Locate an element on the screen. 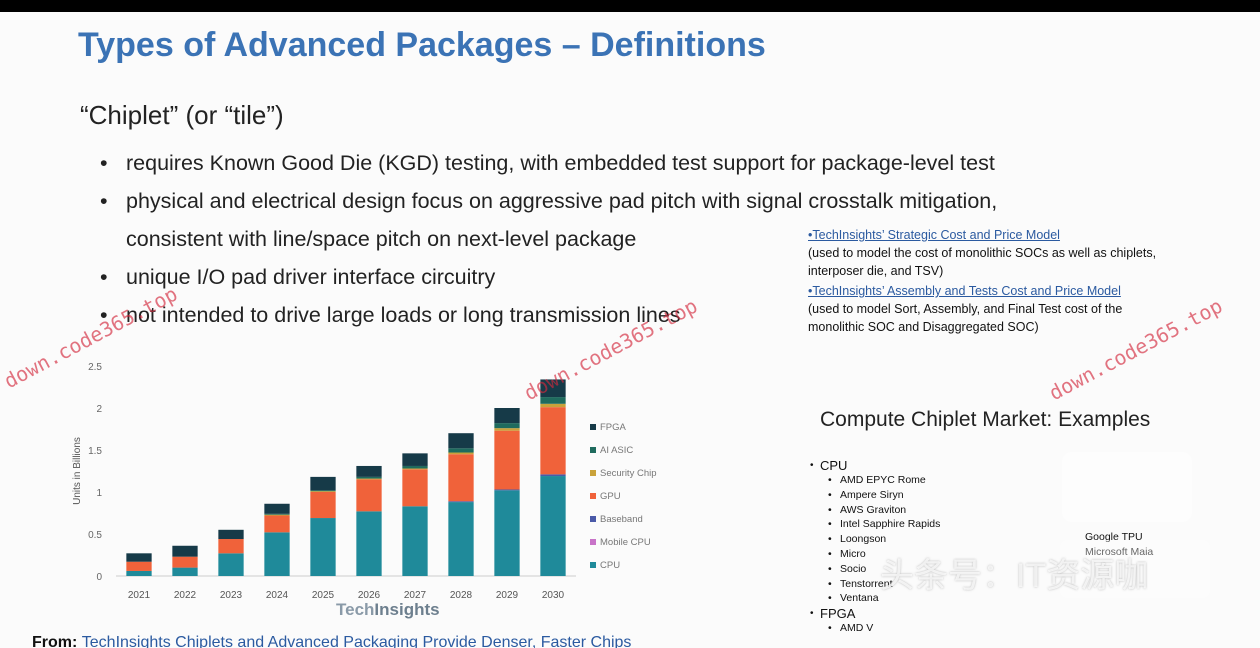 The image size is (1260, 648). x-tick-label: 2023 is located at coordinates (231, 595).